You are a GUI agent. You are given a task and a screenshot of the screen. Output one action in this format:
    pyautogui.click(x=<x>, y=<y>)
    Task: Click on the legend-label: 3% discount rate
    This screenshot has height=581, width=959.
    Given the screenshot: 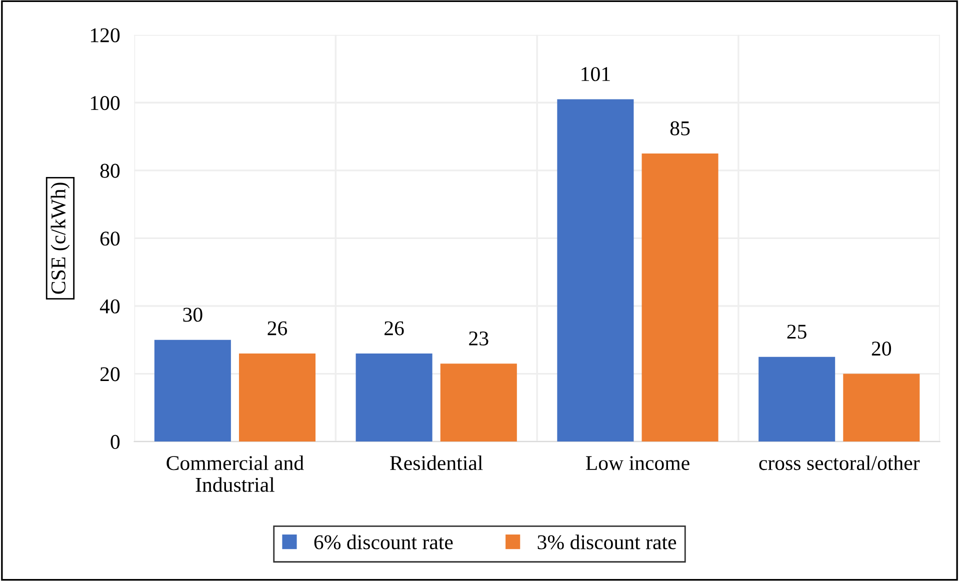 What is the action you would take?
    pyautogui.click(x=607, y=542)
    